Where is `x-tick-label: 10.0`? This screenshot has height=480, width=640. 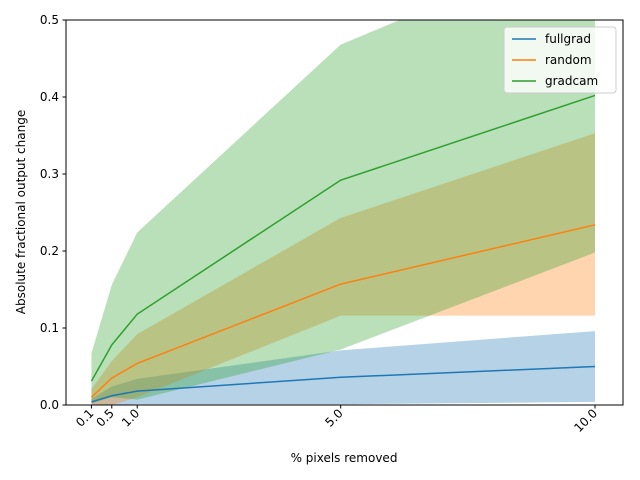
x-tick-label: 10.0 is located at coordinates (585, 420).